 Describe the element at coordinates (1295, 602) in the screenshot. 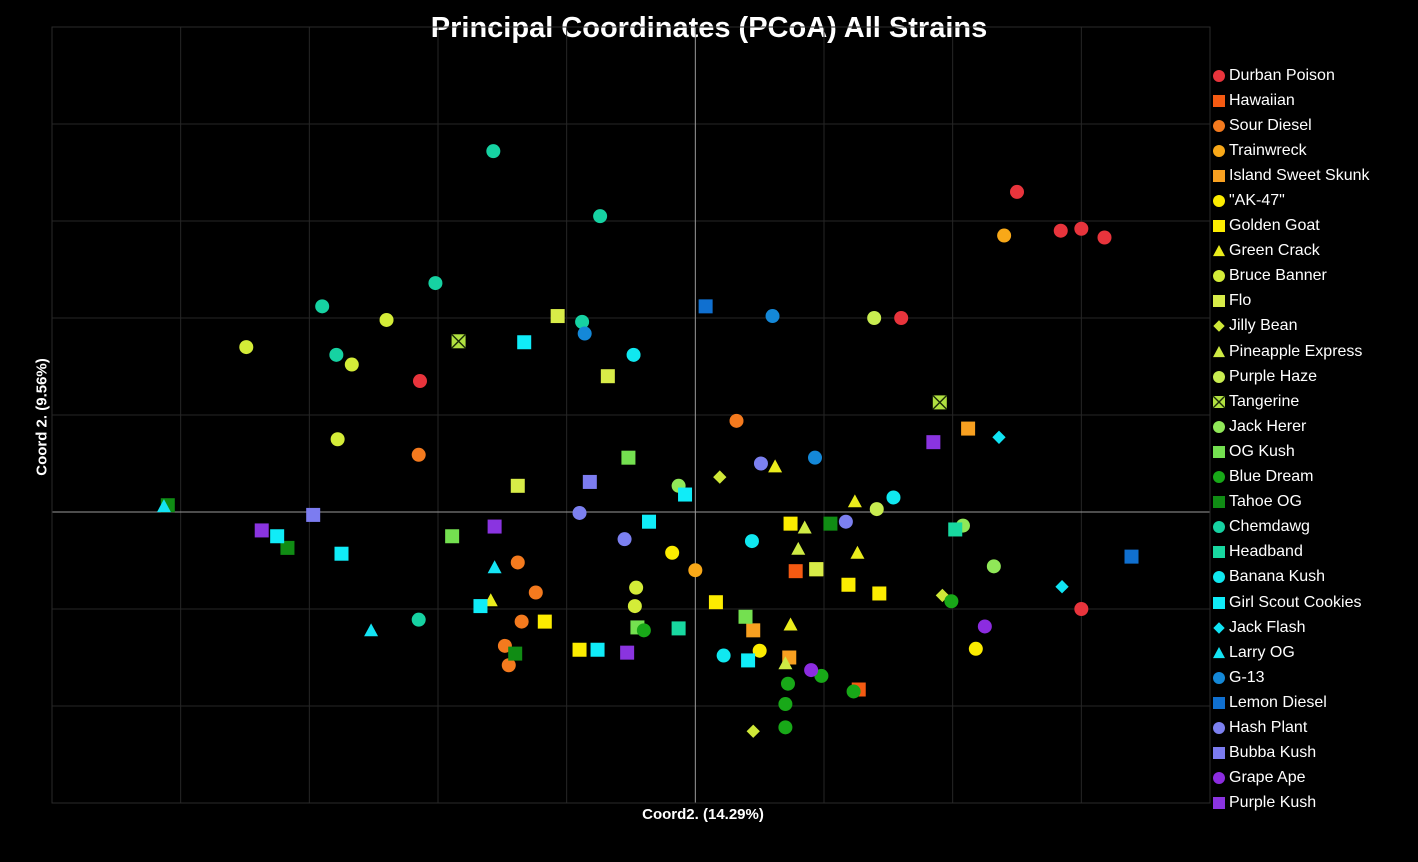

I see `legend-label: Girl Scout Cookies` at that location.